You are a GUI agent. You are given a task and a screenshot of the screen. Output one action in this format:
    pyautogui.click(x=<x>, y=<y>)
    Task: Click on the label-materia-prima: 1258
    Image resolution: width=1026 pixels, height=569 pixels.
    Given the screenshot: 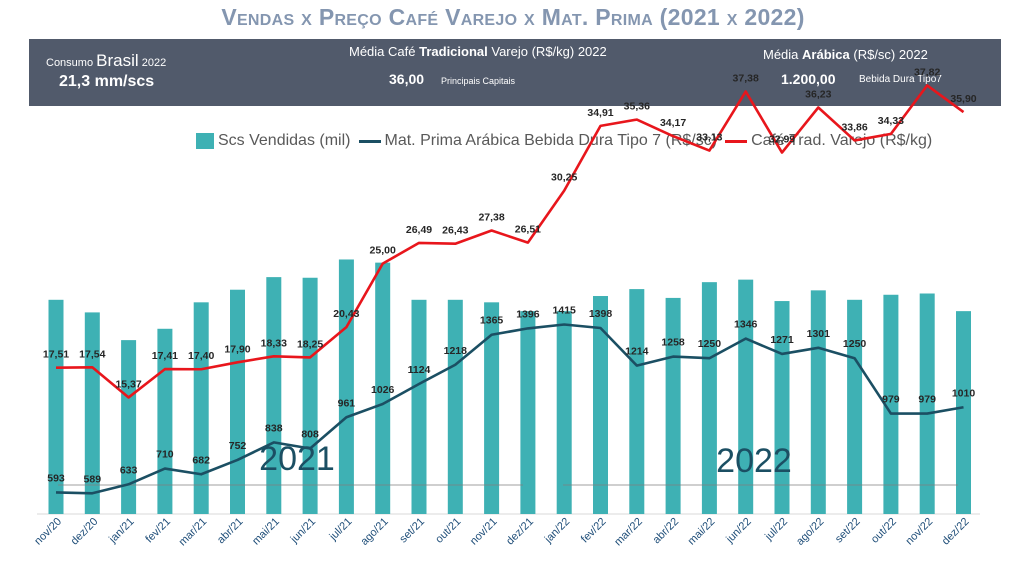 What is the action you would take?
    pyautogui.click(x=673, y=343)
    